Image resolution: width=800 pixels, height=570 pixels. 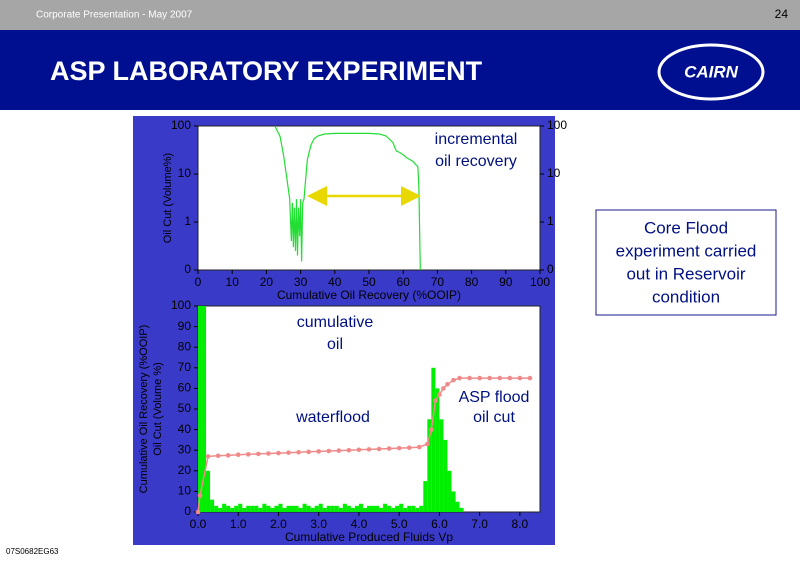 What do you see at coordinates (476, 139) in the screenshot?
I see `annotation: incremental` at bounding box center [476, 139].